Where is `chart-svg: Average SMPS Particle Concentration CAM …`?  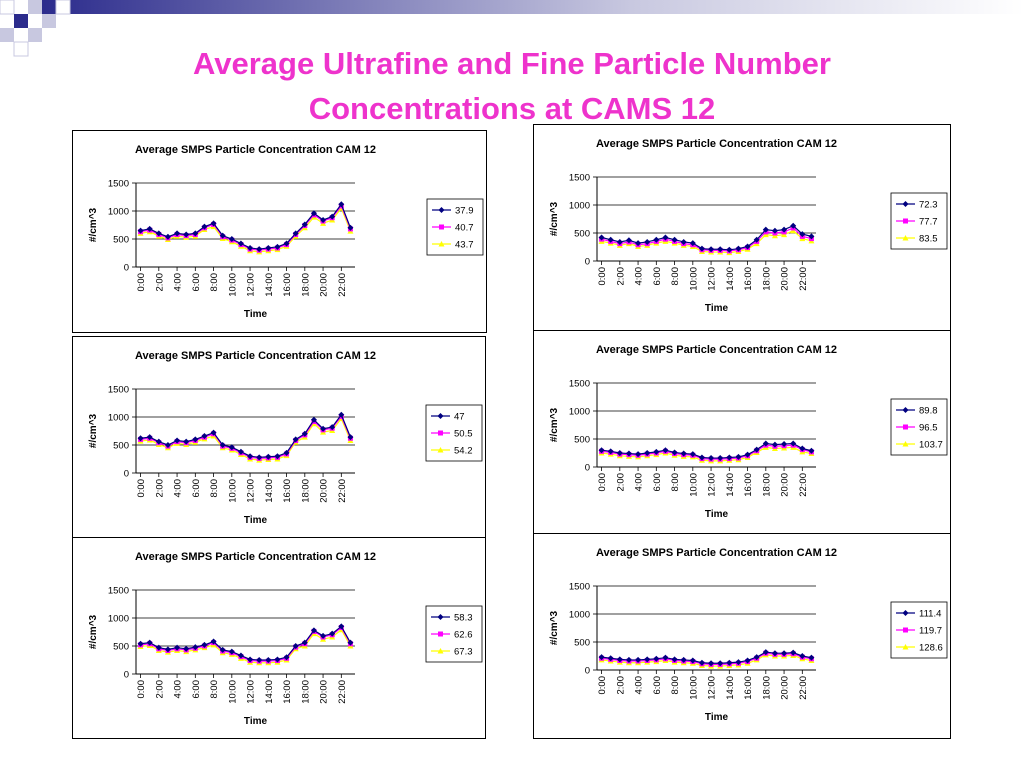 chart-svg: Average SMPS Particle Concentration CAM … is located at coordinates (748, 635).